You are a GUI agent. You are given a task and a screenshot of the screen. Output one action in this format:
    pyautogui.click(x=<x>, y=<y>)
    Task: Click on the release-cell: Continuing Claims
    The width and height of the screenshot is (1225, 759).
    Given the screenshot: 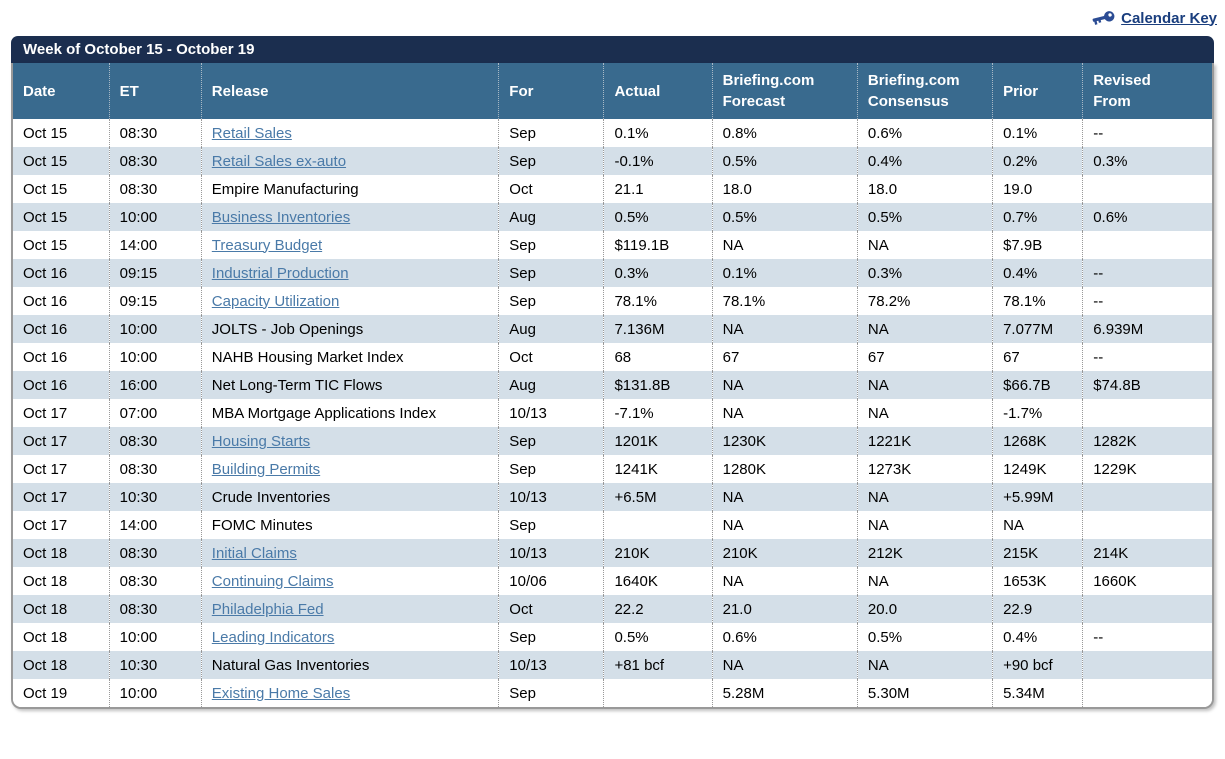 What is the action you would take?
    pyautogui.click(x=349, y=581)
    